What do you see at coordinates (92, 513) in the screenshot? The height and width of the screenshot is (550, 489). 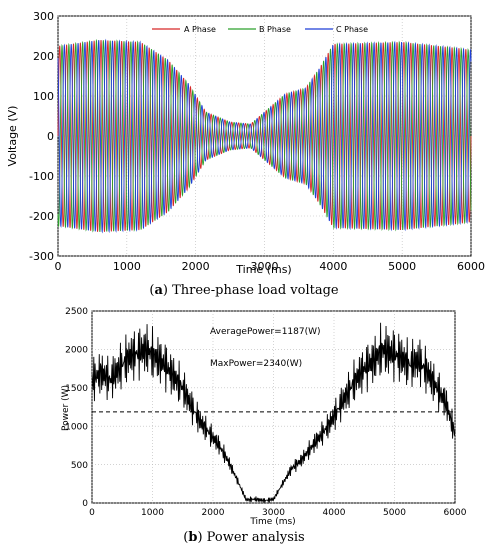 I see `power-x-tick-label: 0` at bounding box center [92, 513].